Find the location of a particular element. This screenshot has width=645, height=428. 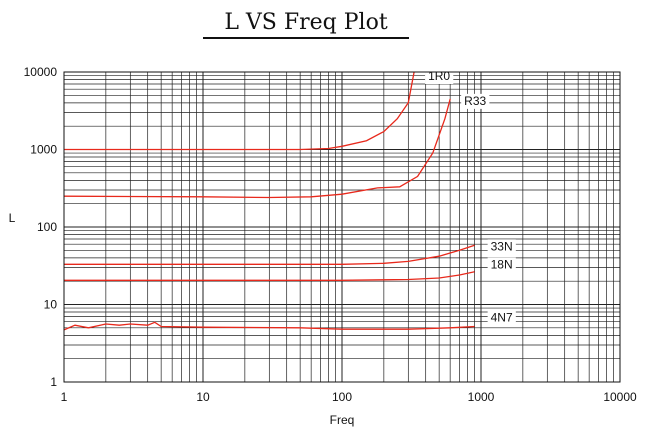

series-label-18n: 18N is located at coordinates (502, 265).